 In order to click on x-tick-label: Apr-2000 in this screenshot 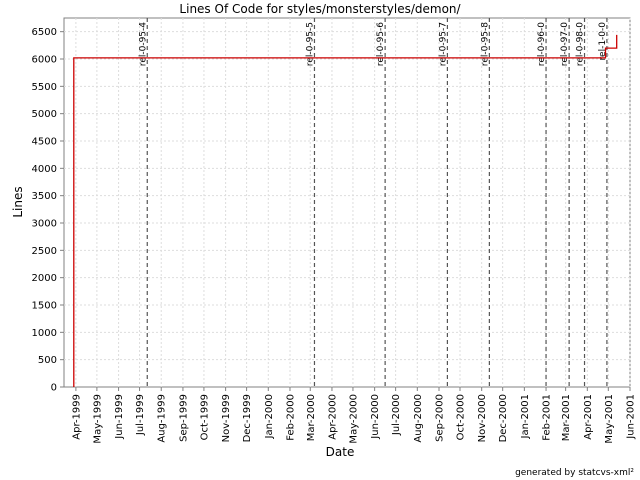, I will do `click(332, 417)`.